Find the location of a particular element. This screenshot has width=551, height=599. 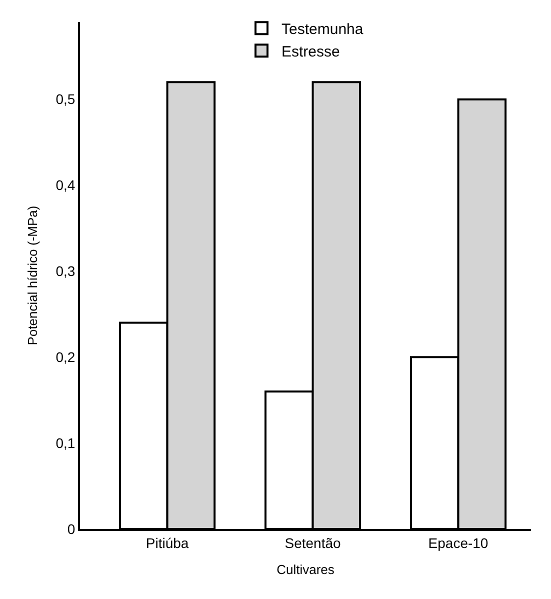

y-tick-label: 0,5 is located at coordinates (66, 99).